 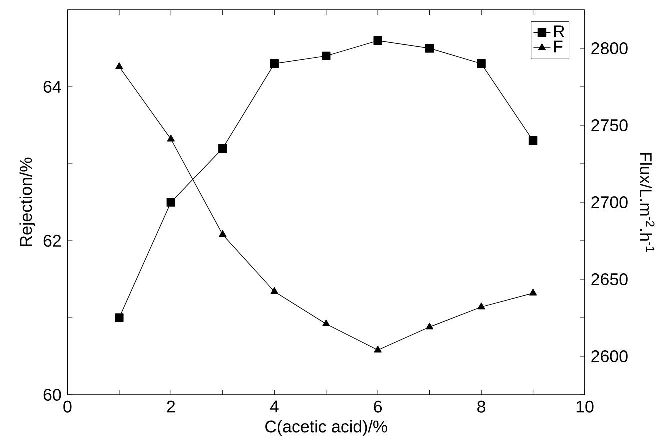 I want to click on x-tick-label: 10, so click(x=585, y=406).